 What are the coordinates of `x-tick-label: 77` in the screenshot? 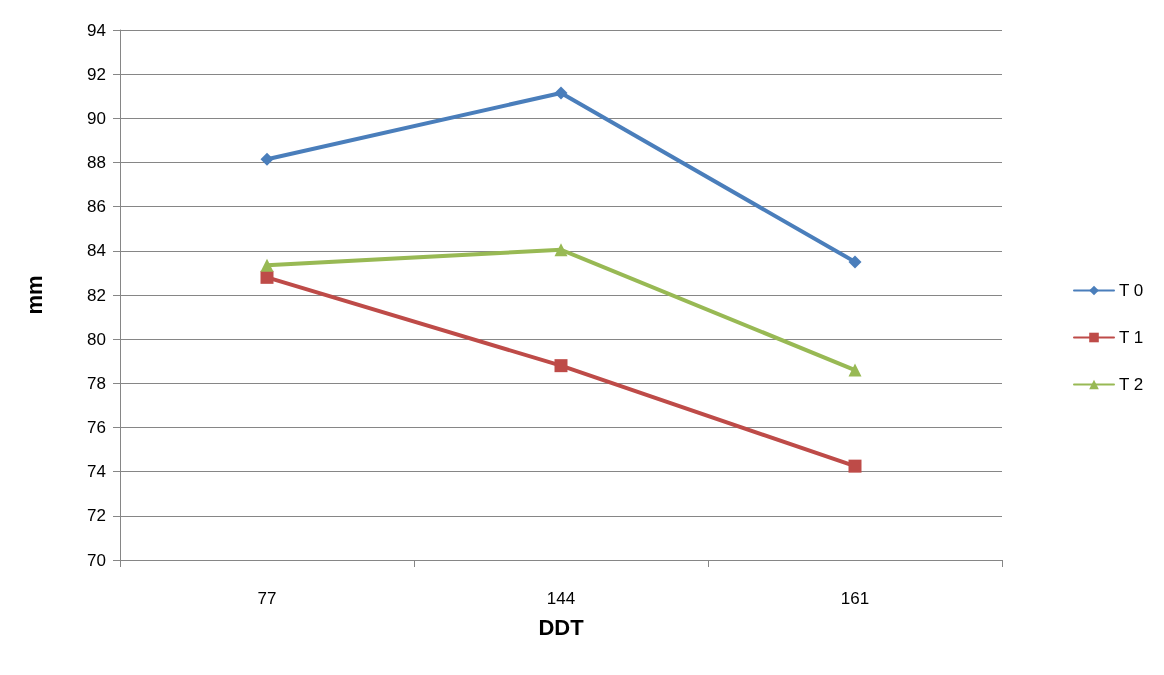 It's located at (267, 598).